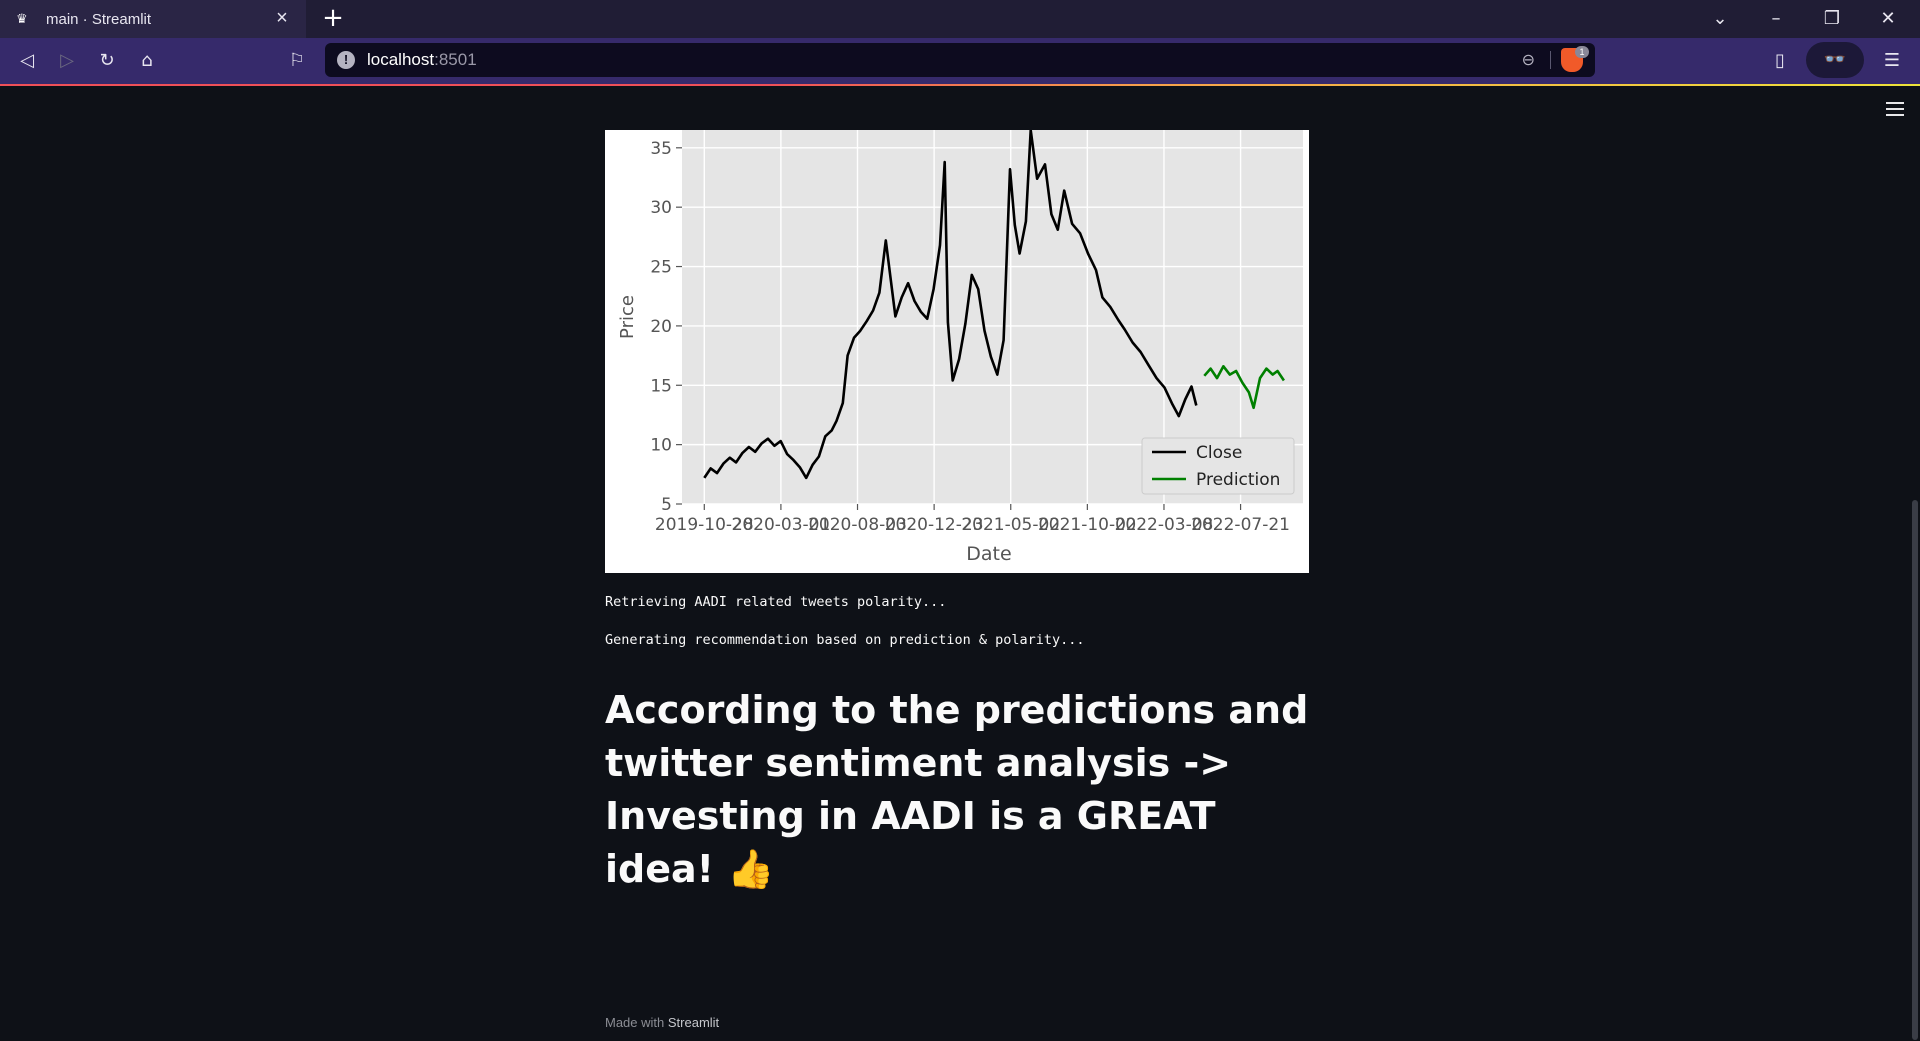 This screenshot has width=1920, height=1041. Describe the element at coordinates (751, 869) in the screenshot. I see `thumbs-up-icon: 👍` at that location.